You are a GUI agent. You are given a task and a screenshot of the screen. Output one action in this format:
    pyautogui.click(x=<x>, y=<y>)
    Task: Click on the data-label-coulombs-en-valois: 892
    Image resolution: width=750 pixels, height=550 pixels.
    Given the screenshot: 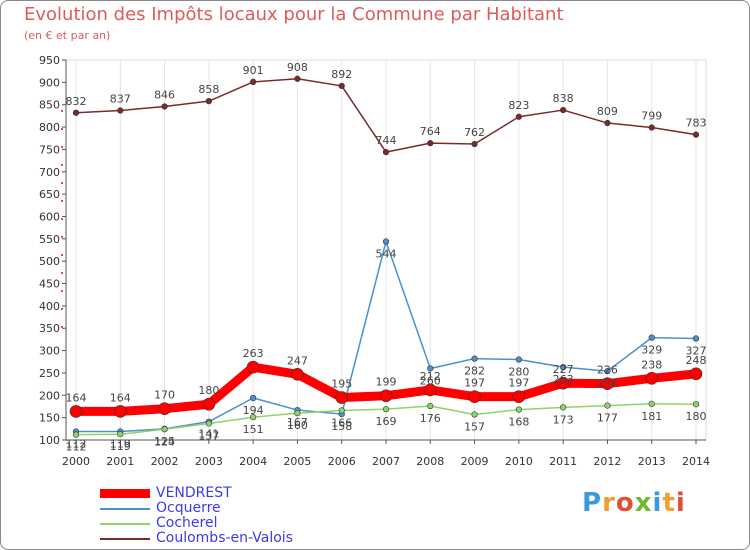 What is the action you would take?
    pyautogui.click(x=341, y=74)
    